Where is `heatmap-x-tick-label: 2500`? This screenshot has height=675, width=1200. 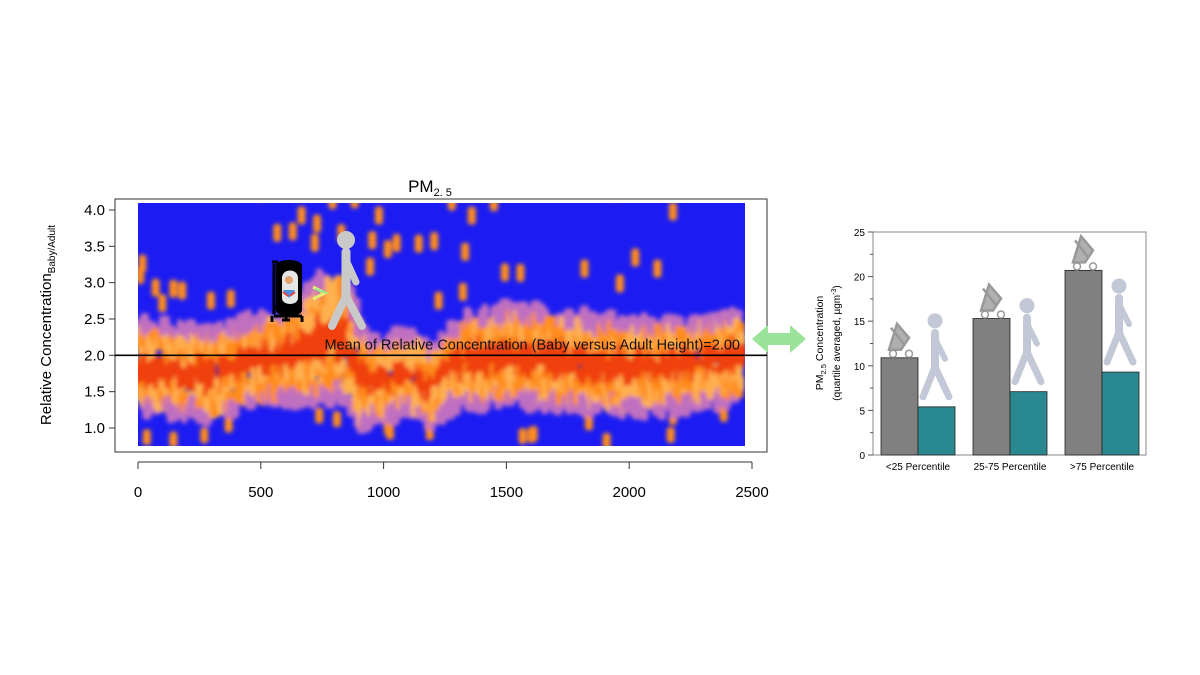 heatmap-x-tick-label: 2500 is located at coordinates (751, 492).